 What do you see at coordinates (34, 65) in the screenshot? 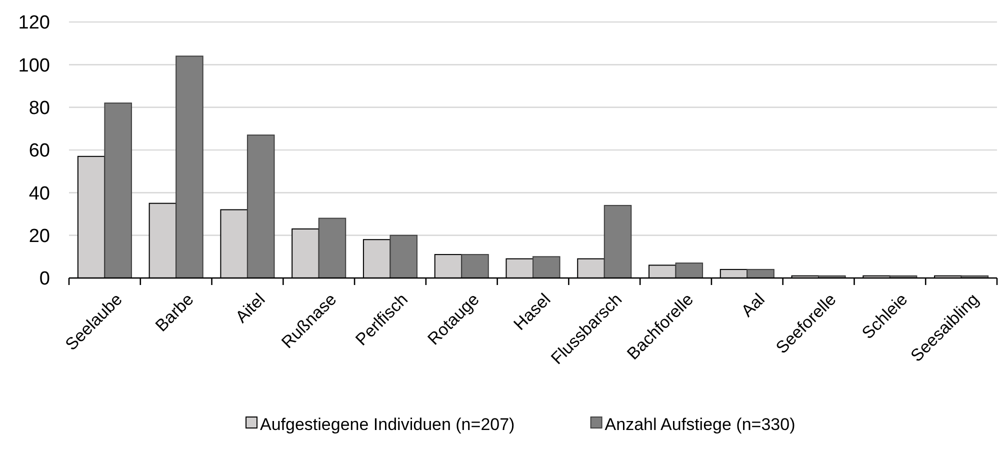
I see `y-tick-label: 100` at bounding box center [34, 65].